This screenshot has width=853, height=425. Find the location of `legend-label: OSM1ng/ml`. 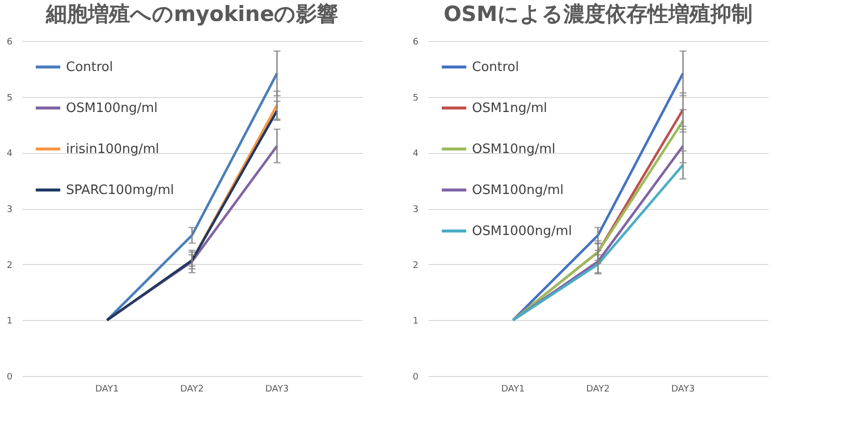

legend-label: OSM1ng/ml is located at coordinates (510, 108).